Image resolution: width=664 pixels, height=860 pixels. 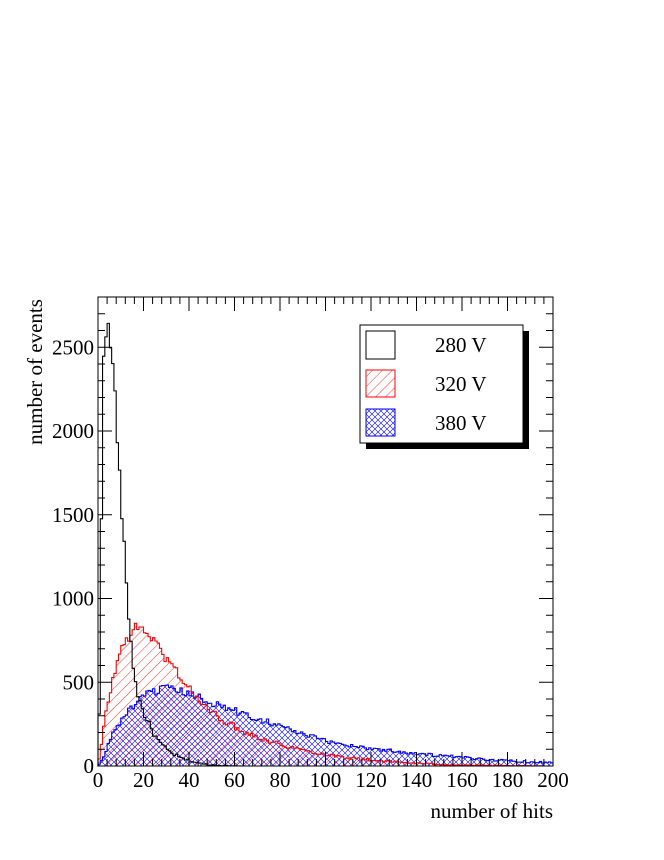 What do you see at coordinates (380, 345) in the screenshot?
I see `legend-swatch-280v` at bounding box center [380, 345].